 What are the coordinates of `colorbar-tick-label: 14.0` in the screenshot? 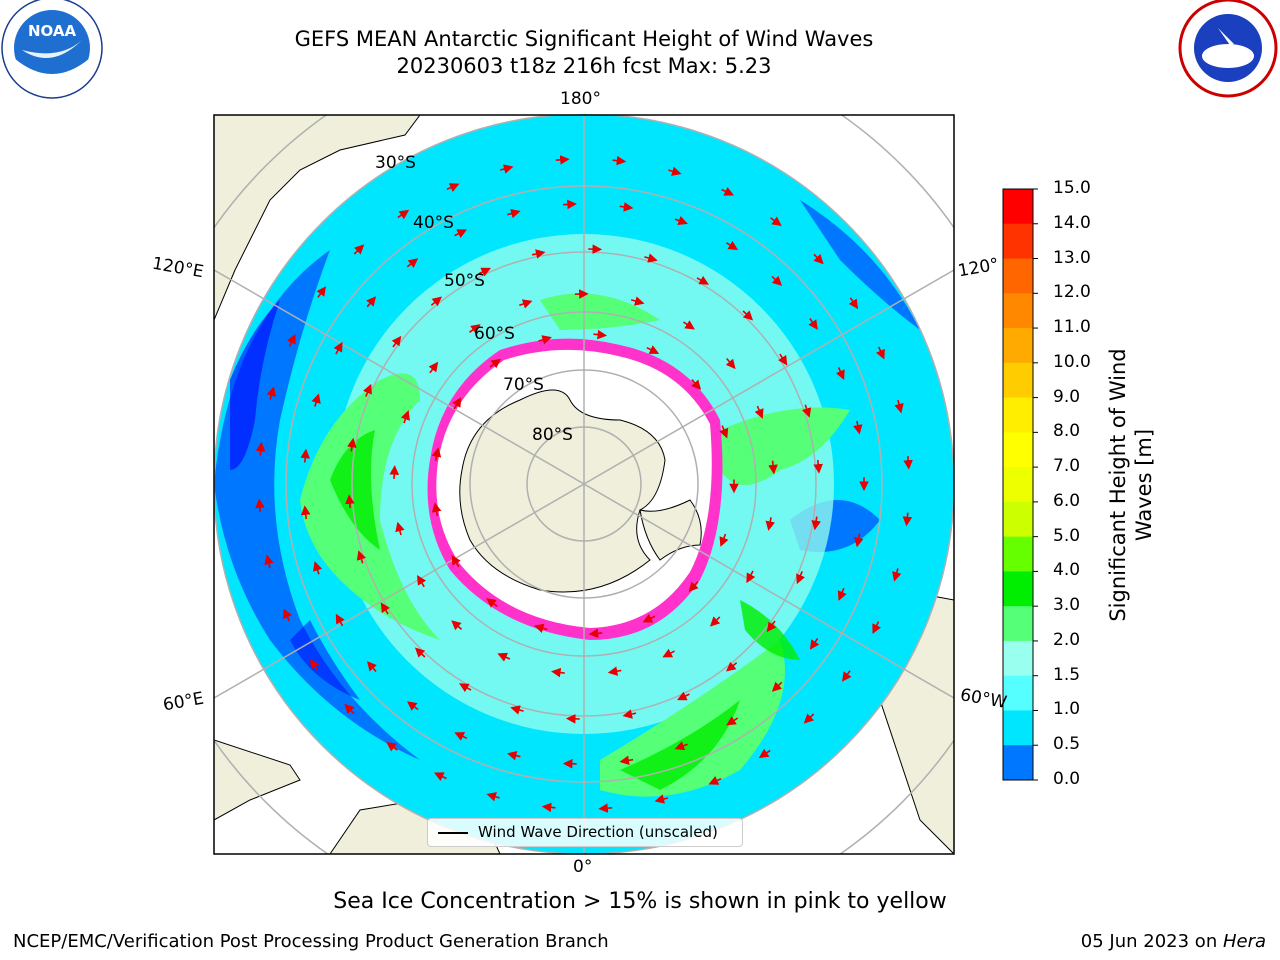 It's located at (1072, 222).